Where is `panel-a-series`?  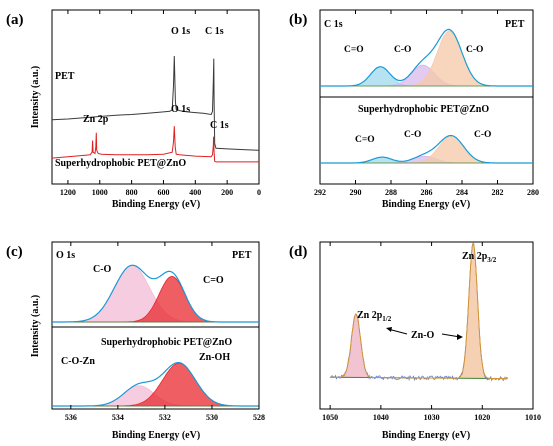 panel-a-series is located at coordinates (155, 109).